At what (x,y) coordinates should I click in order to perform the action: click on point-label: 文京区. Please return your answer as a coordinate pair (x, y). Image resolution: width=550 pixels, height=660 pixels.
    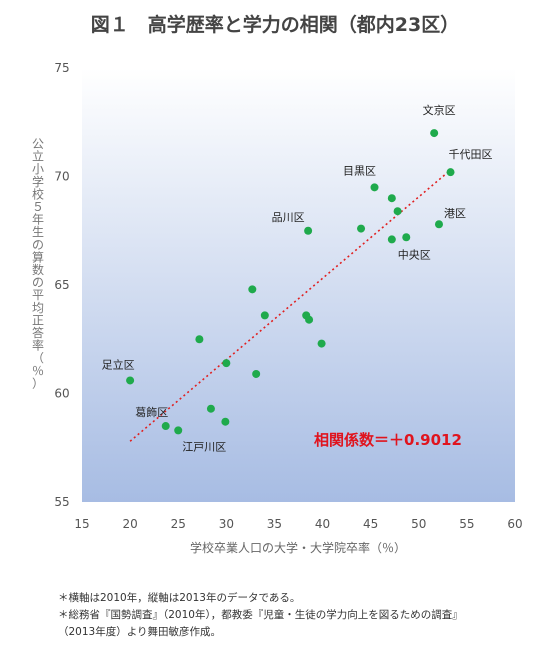
    Looking at the image, I should click on (439, 110).